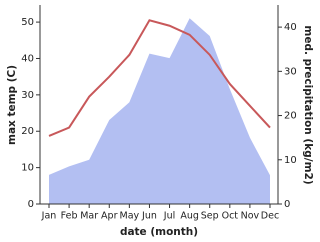 This screenshot has width=320, height=242. I want to click on y-tick-label: 20, so click(27, 131).